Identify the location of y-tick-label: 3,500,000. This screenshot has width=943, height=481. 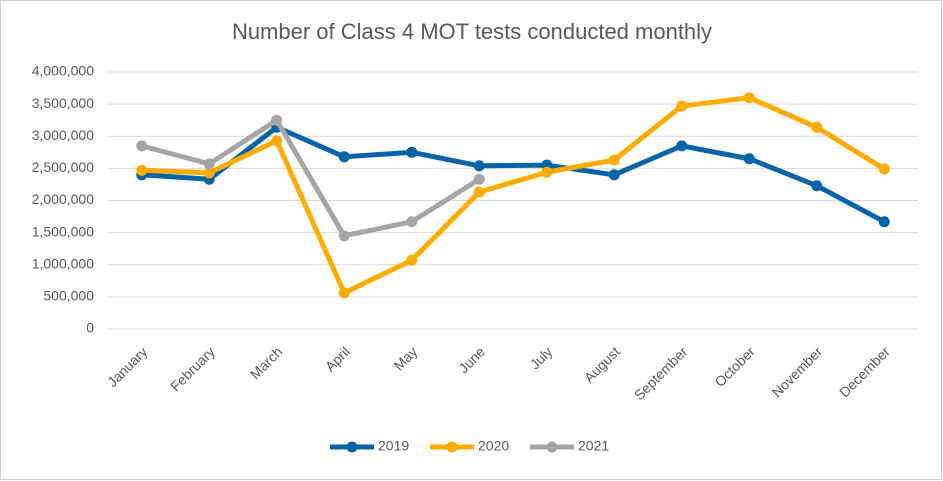
(63, 103).